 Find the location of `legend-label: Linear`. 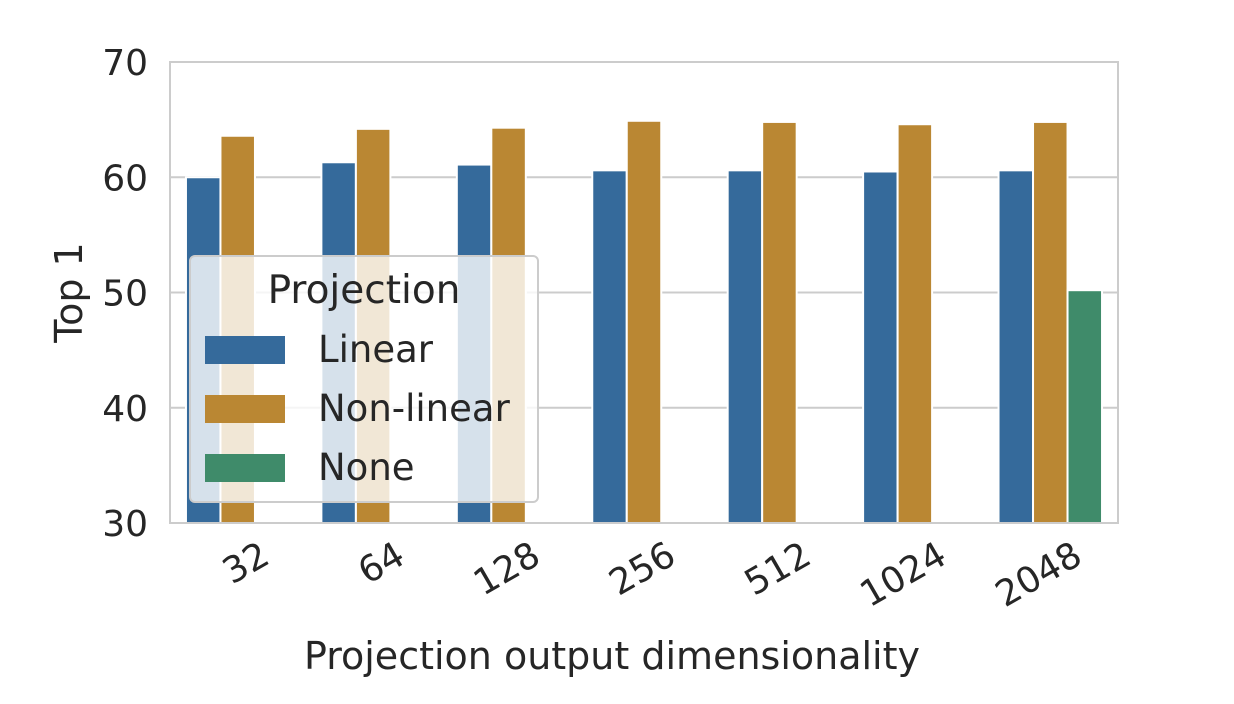

legend-label: Linear is located at coordinates (376, 349).